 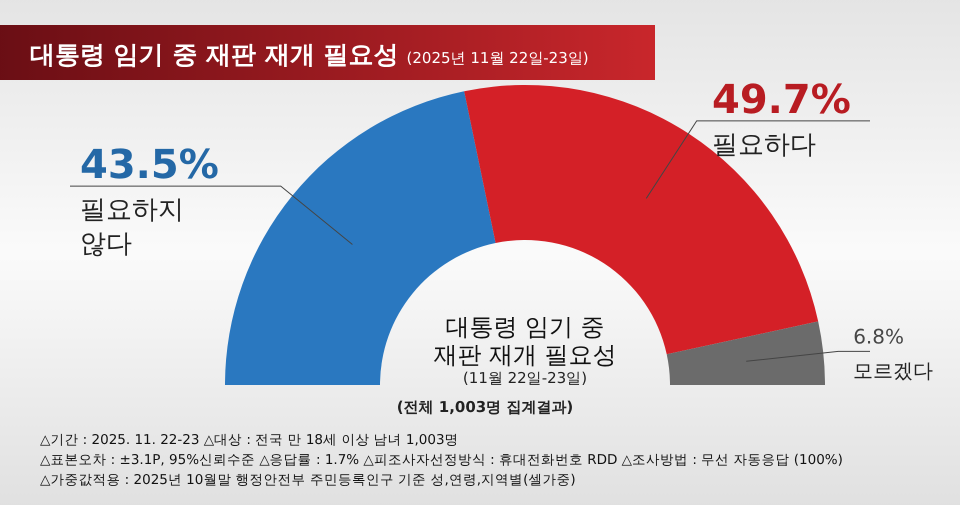 What do you see at coordinates (214, 54) in the screenshot?
I see `chart-title: 대통령 임기 중 재판 재개 필요성` at bounding box center [214, 54].